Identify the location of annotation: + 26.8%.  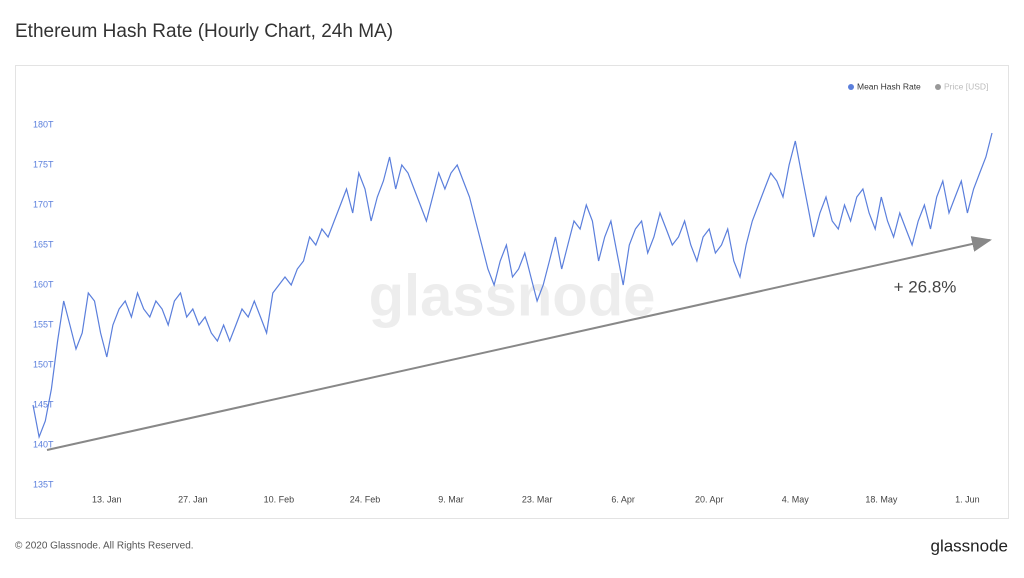
(925, 286).